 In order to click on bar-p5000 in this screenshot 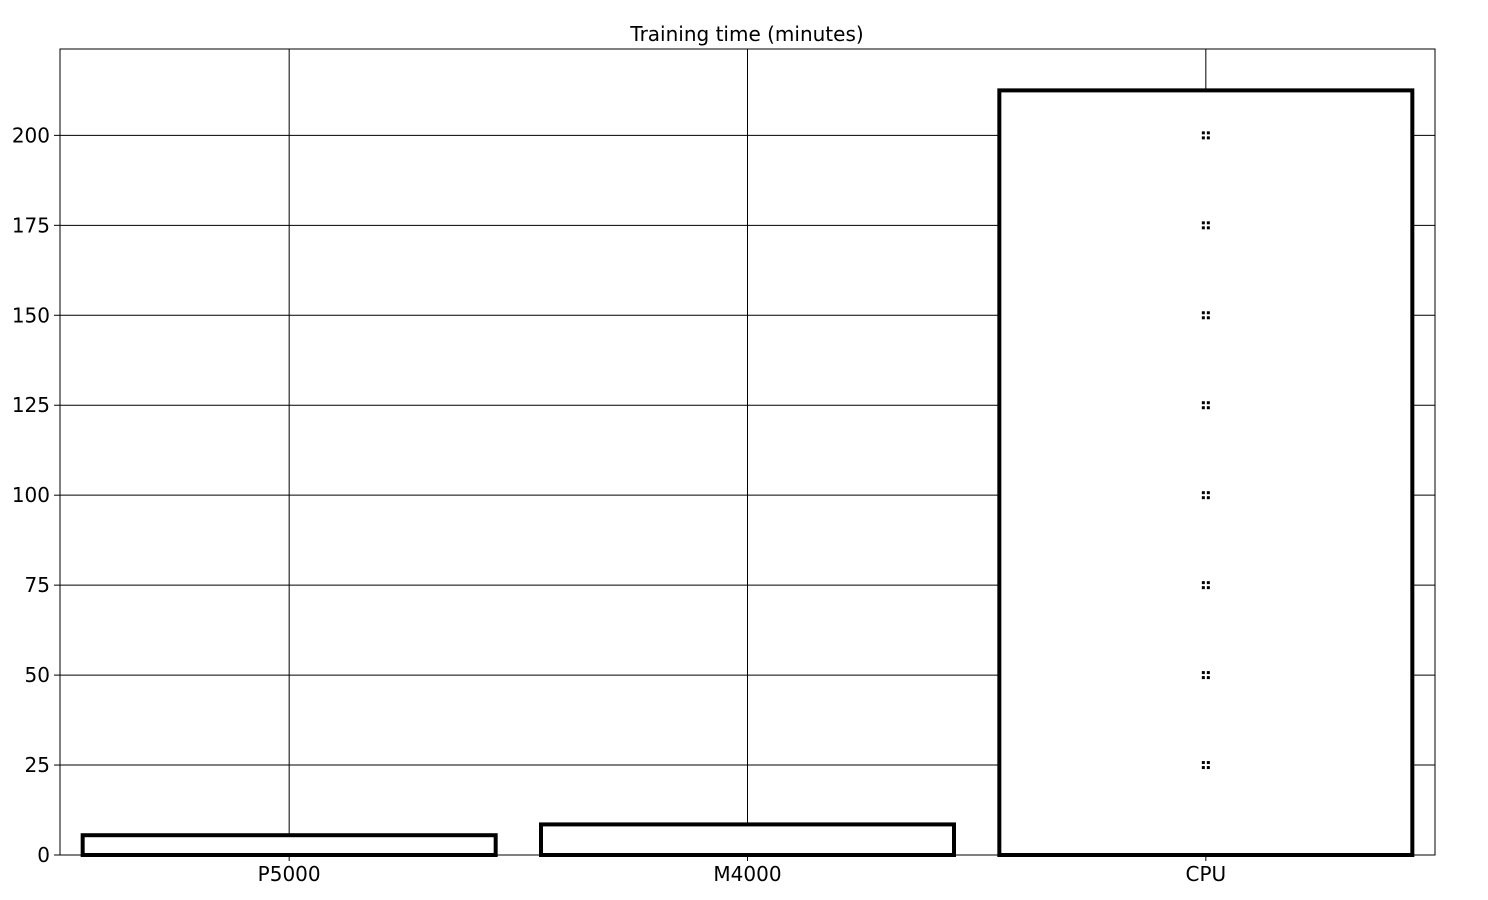, I will do `click(289, 845)`.